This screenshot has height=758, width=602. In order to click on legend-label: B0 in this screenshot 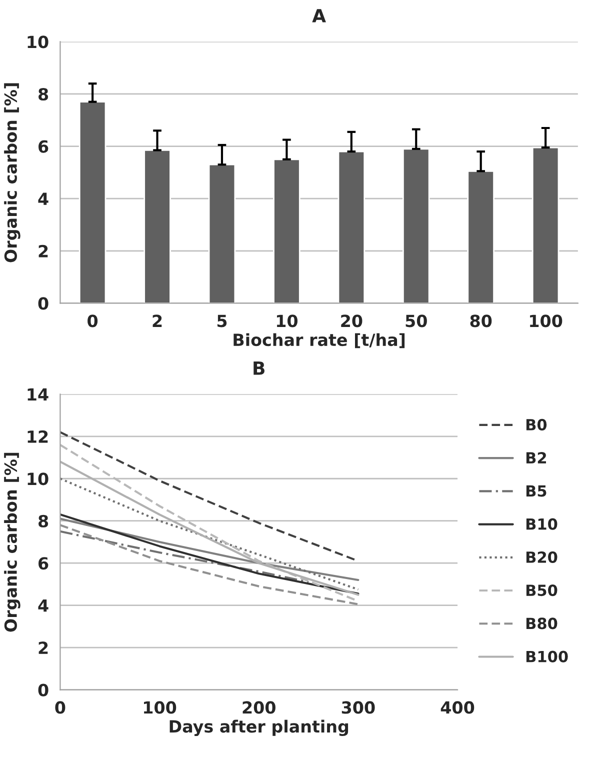, I will do `click(536, 424)`.